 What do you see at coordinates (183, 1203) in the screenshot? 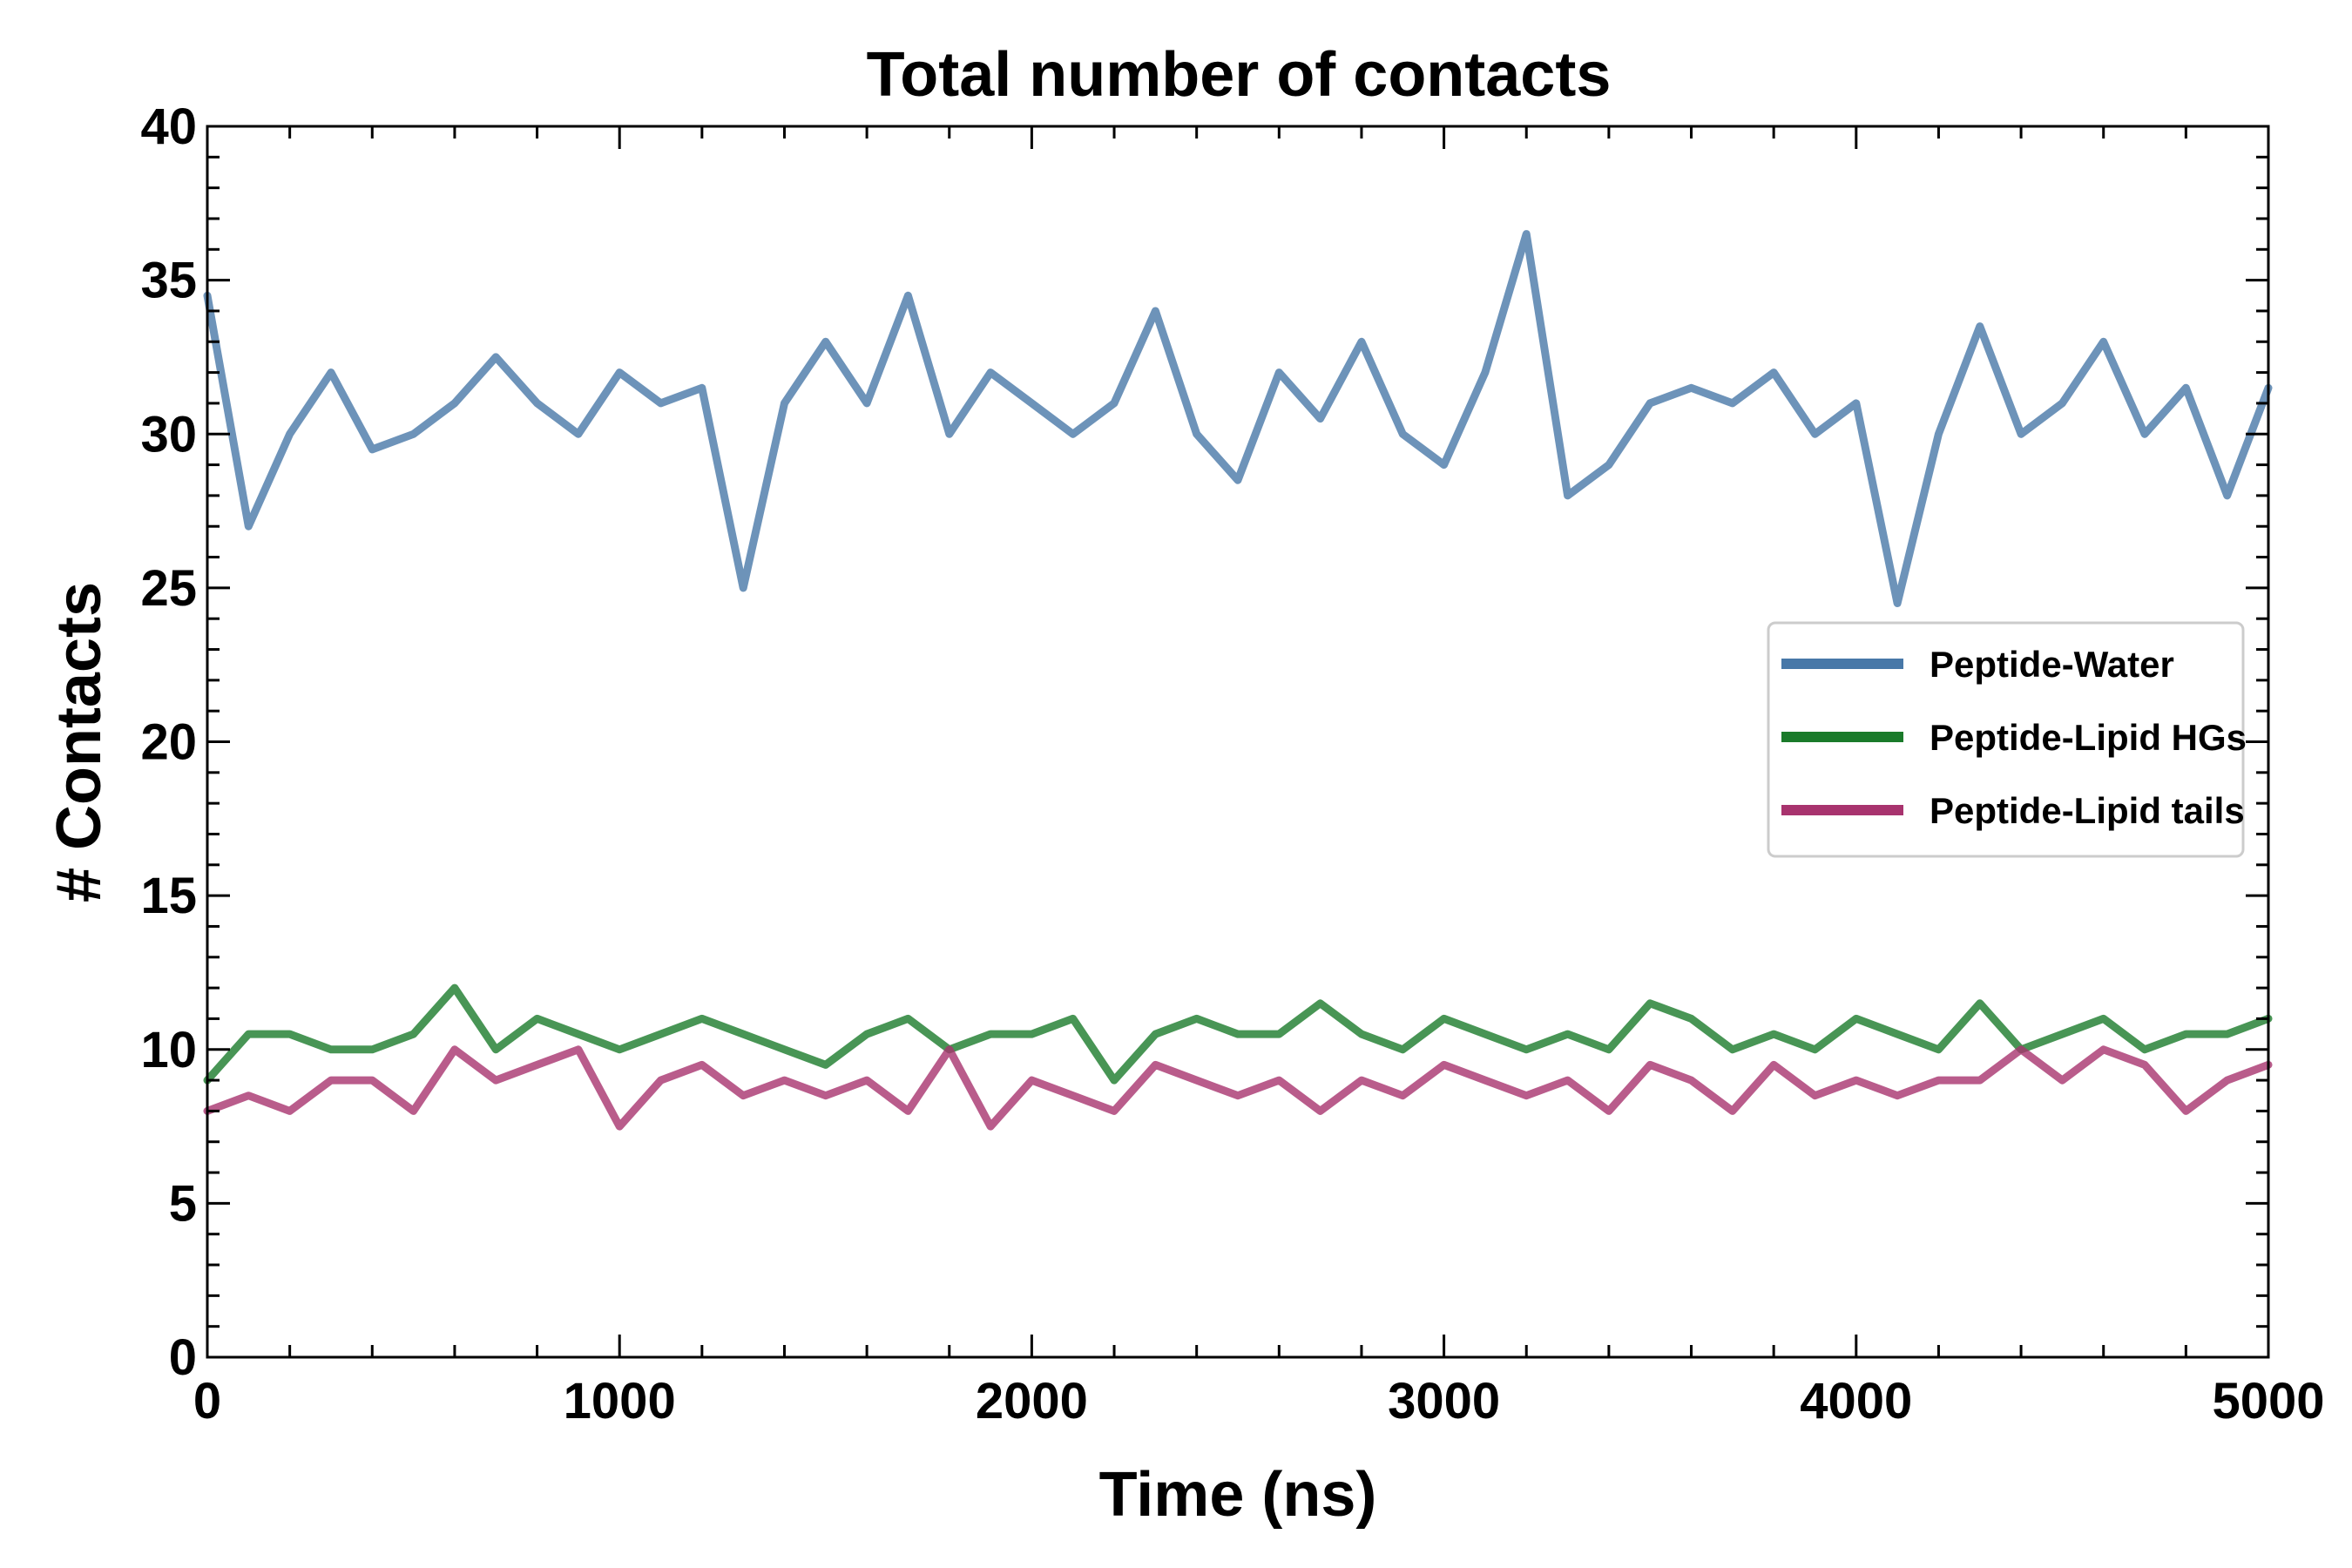
I see `y-tick-label: 5` at bounding box center [183, 1203].